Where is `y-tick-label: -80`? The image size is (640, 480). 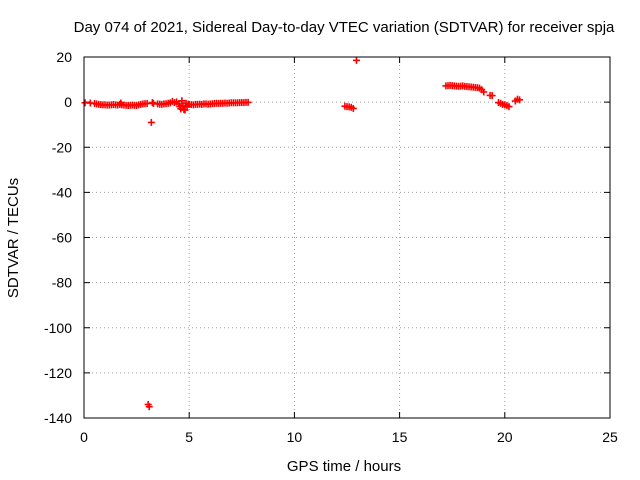
y-tick-label: -80 is located at coordinates (62, 283).